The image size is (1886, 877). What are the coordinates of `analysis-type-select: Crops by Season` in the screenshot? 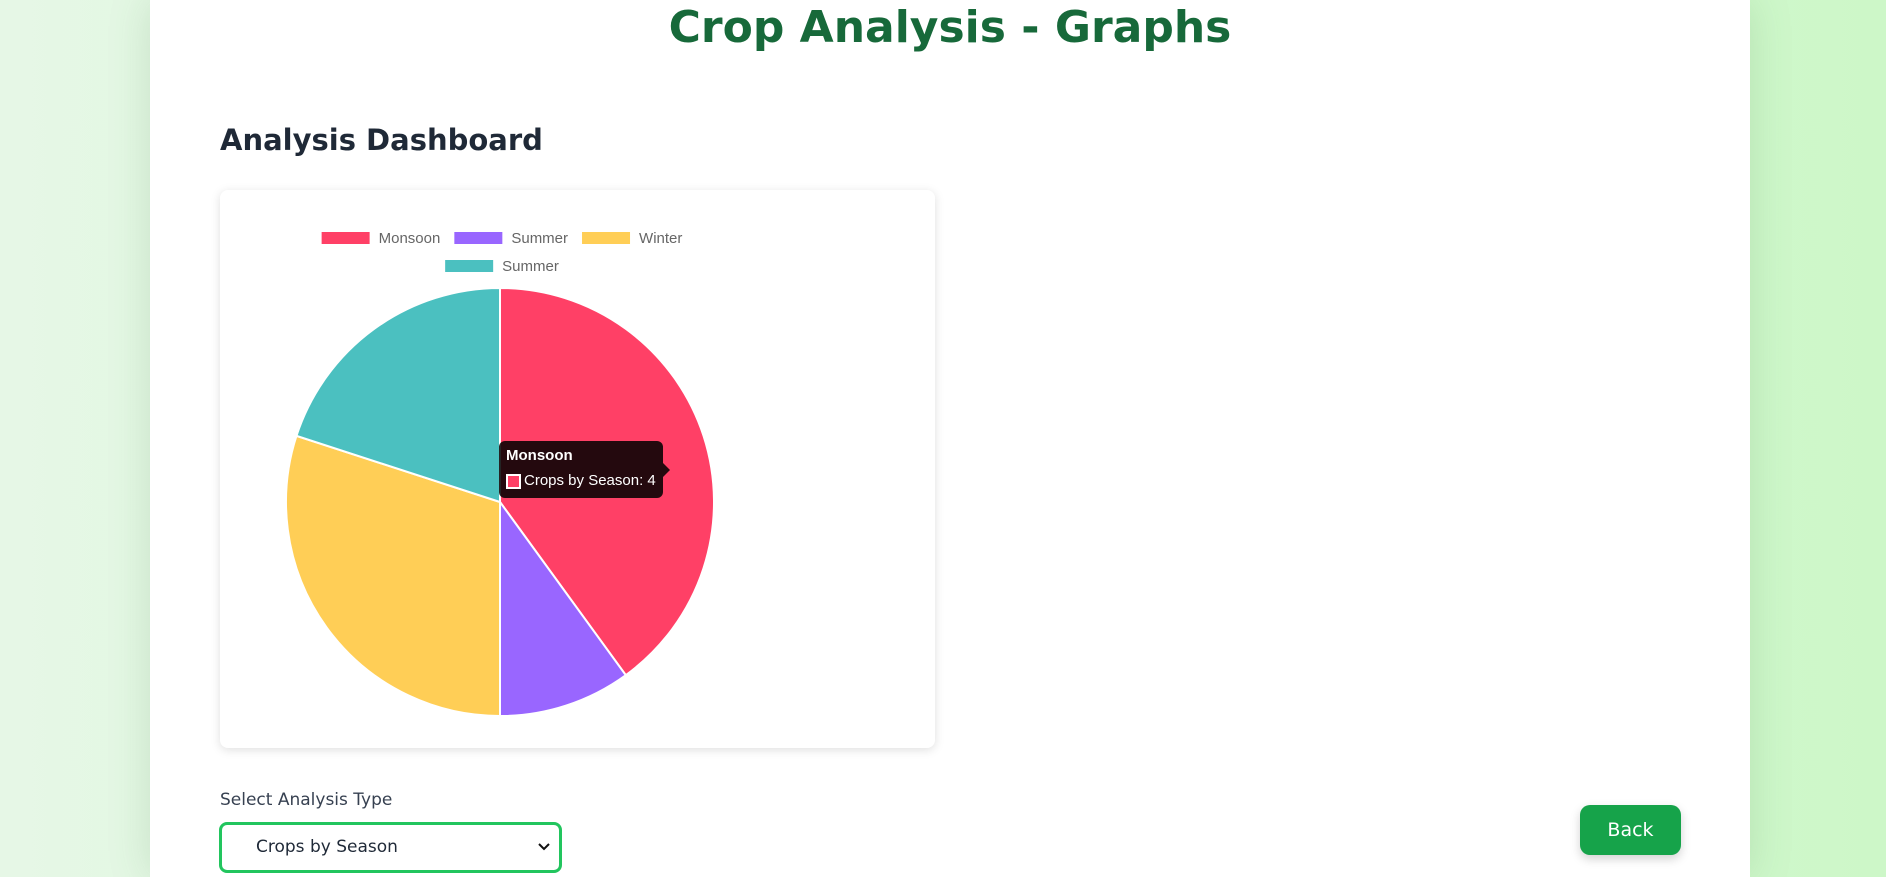 It's located at (390, 847).